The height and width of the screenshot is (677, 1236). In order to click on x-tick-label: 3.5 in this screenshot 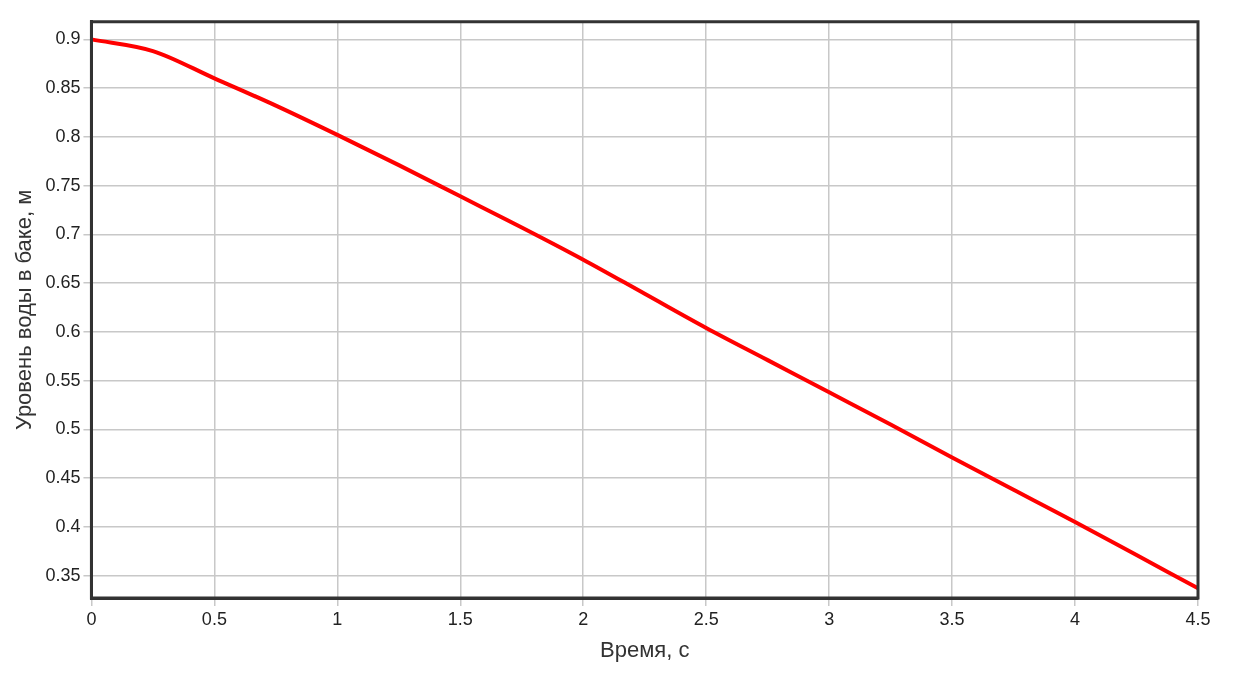, I will do `click(952, 618)`.